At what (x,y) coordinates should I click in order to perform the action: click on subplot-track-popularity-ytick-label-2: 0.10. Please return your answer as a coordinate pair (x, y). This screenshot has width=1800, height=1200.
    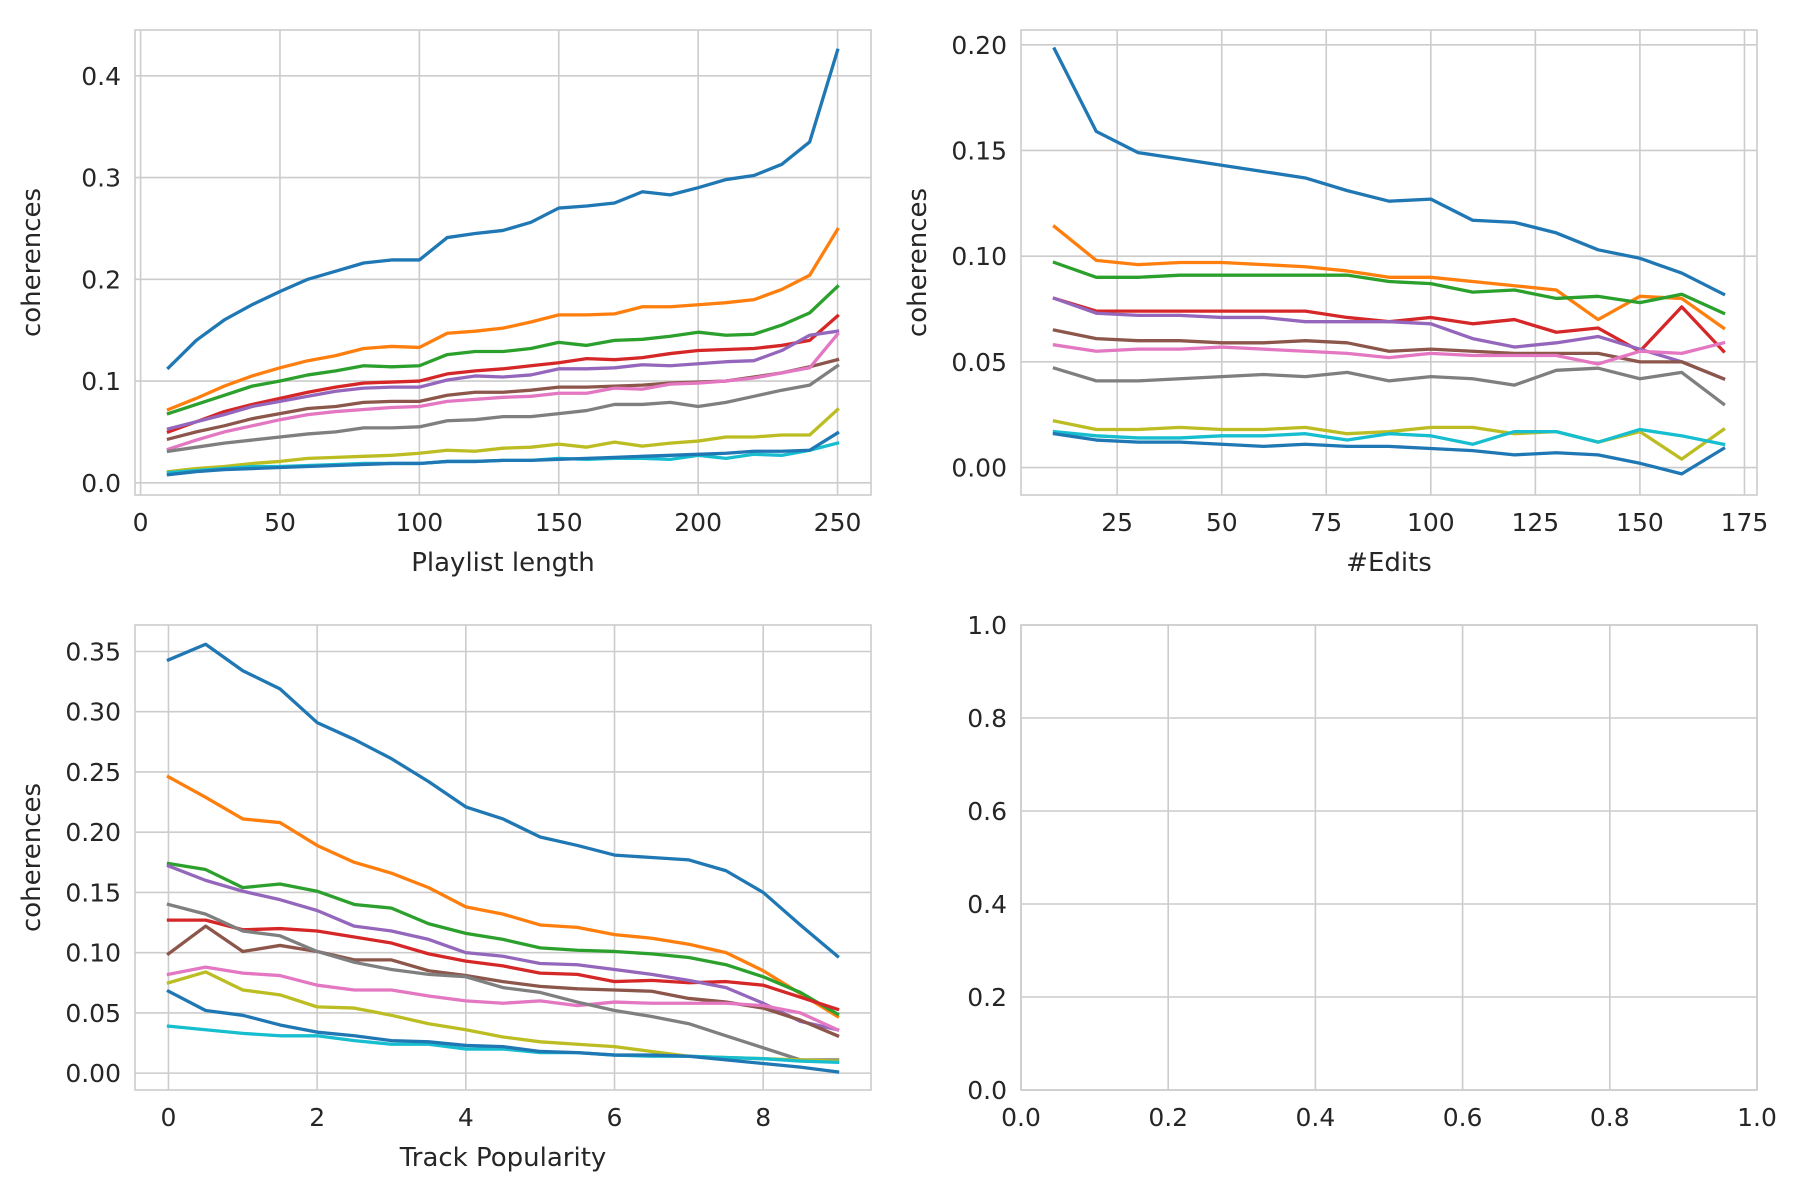
    Looking at the image, I should click on (93, 953).